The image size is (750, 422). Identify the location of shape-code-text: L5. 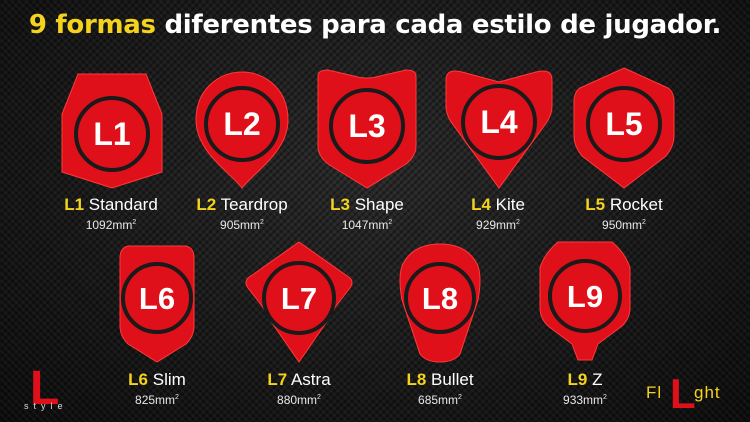
(623, 124).